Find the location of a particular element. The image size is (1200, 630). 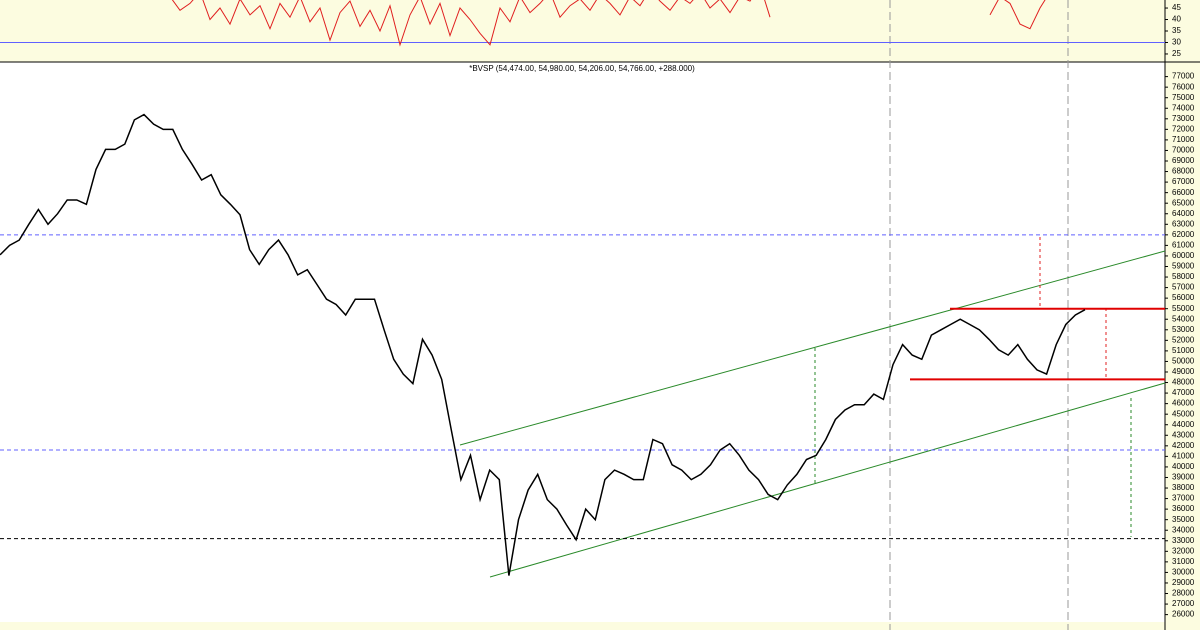

y-tick-label: 45000 is located at coordinates (1183, 413).